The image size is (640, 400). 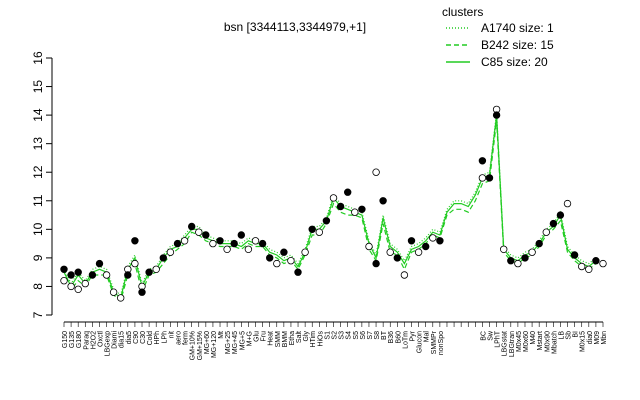 What do you see at coordinates (42, 184) in the screenshot?
I see `y-axis: 7 8 9 10 11 12 13 14 15 16` at bounding box center [42, 184].